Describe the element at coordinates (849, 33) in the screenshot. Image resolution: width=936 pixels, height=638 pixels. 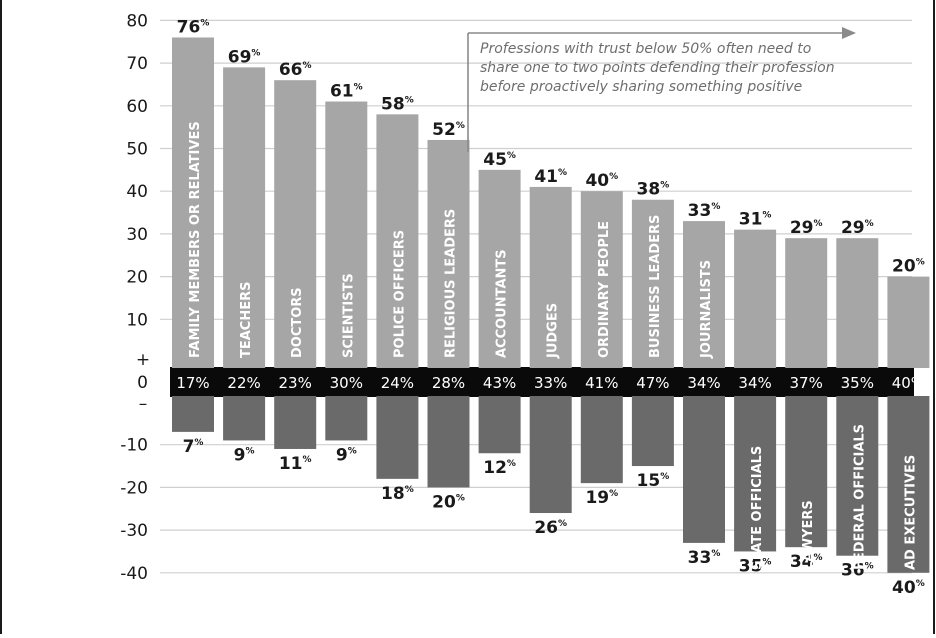
I see `annotation-arrowhead` at that location.